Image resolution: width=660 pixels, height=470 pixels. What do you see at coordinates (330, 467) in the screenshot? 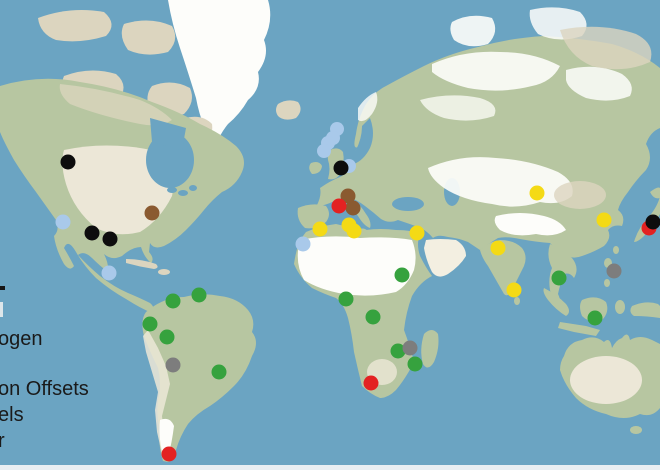
I see `bottom-strip` at bounding box center [330, 467].